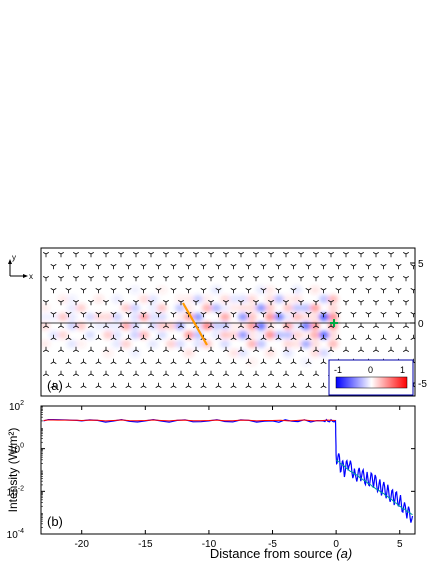 This screenshot has height=564, width=436. What do you see at coordinates (422, 384) in the screenshot?
I see `right-tick-minus-5: -5` at bounding box center [422, 384].